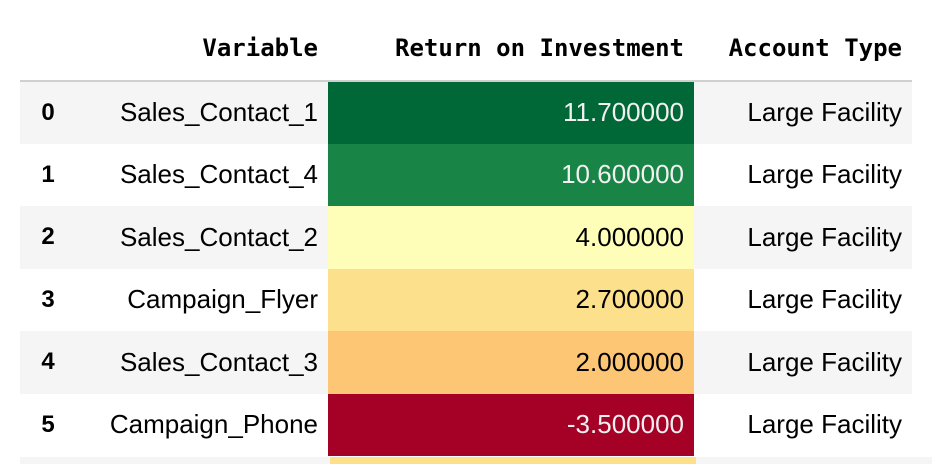  I want to click on next-row-roi-cutoff, so click(513, 460).